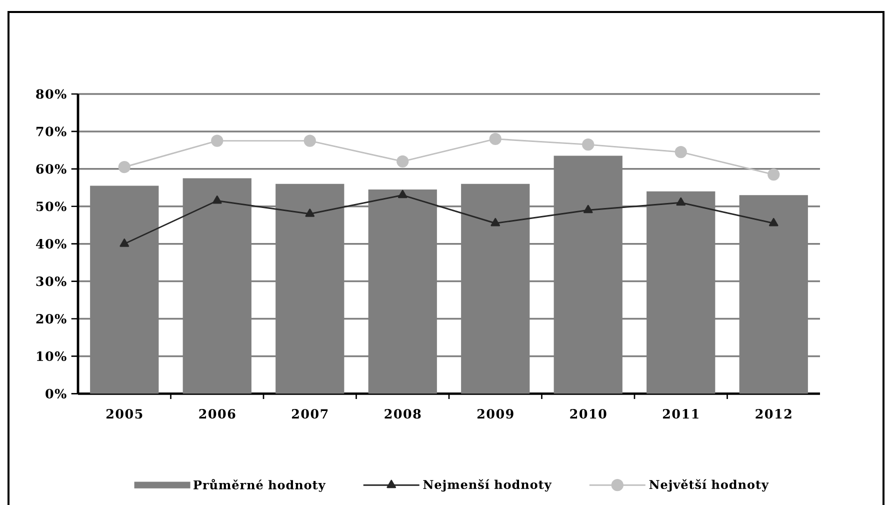 The height and width of the screenshot is (505, 888). What do you see at coordinates (260, 485) in the screenshot?
I see `legend-label: Průměrné hodnoty` at bounding box center [260, 485].